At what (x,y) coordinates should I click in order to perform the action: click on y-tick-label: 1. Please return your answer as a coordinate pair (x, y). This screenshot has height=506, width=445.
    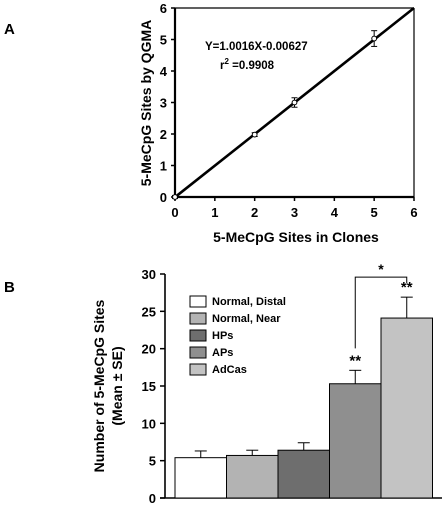
    Looking at the image, I should click on (163, 166).